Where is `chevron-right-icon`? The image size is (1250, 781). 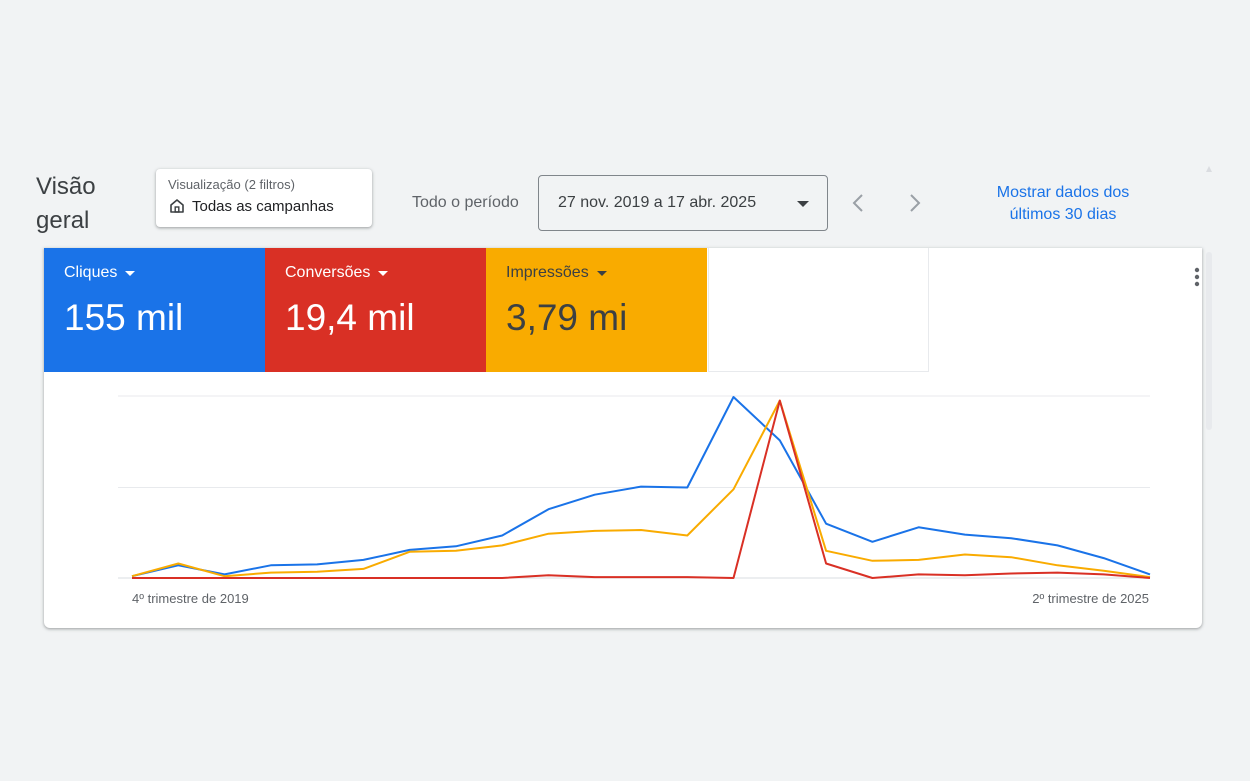 chevron-right-icon is located at coordinates (915, 203).